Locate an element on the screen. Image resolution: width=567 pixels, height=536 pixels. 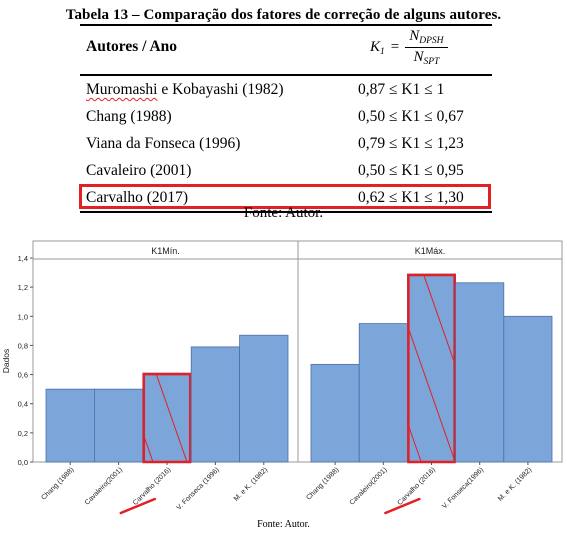
y-axis-label: Dados is located at coordinates (6, 361).